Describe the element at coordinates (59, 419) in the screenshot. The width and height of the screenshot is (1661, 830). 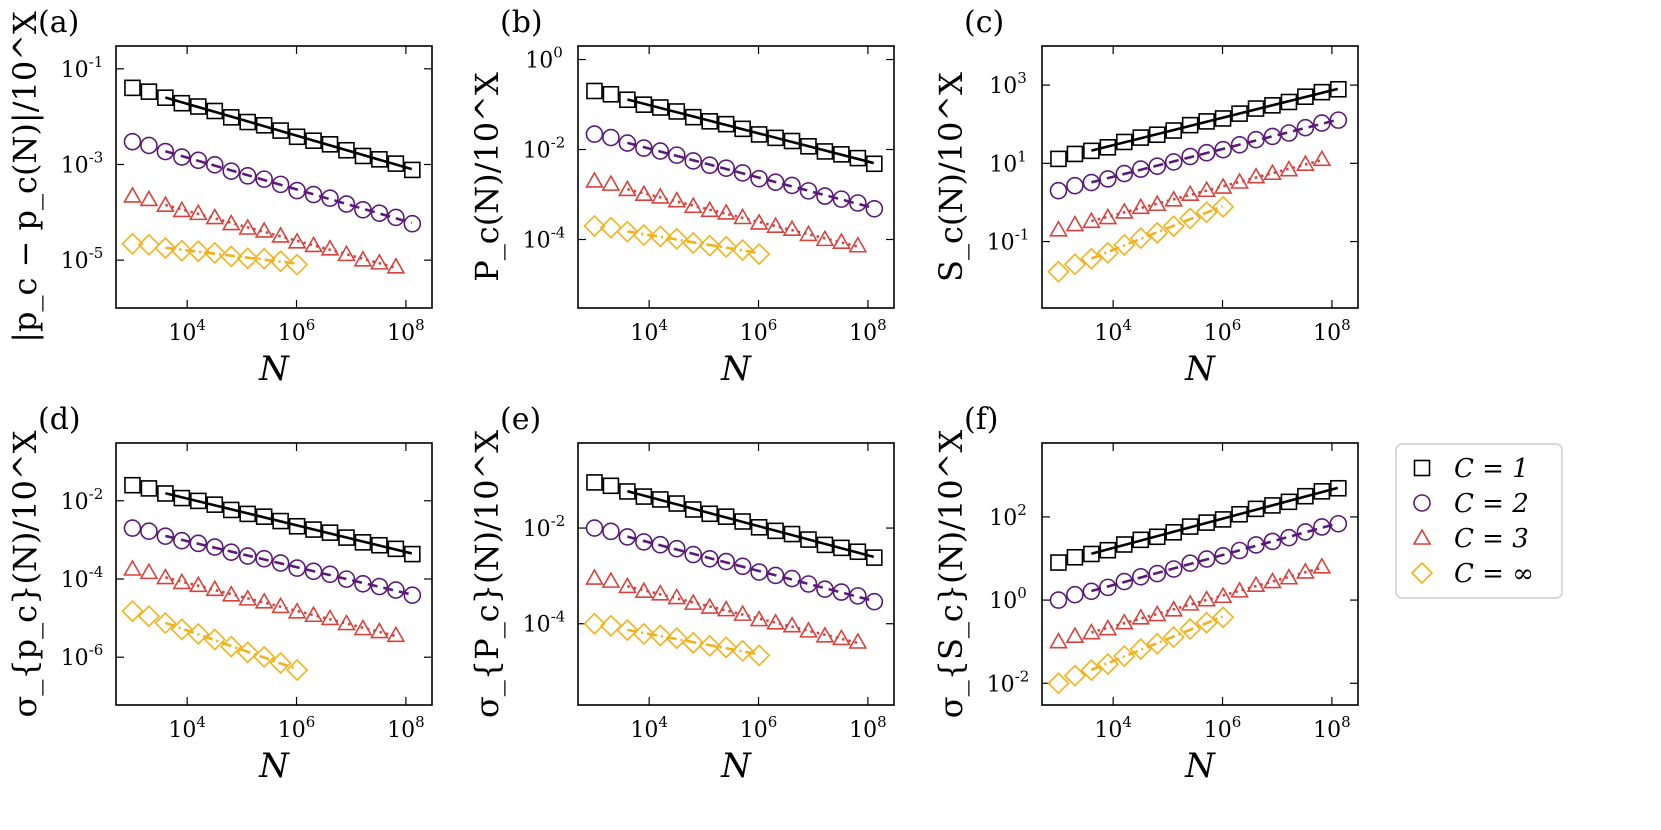
I see `panel-letter: (d)` at that location.